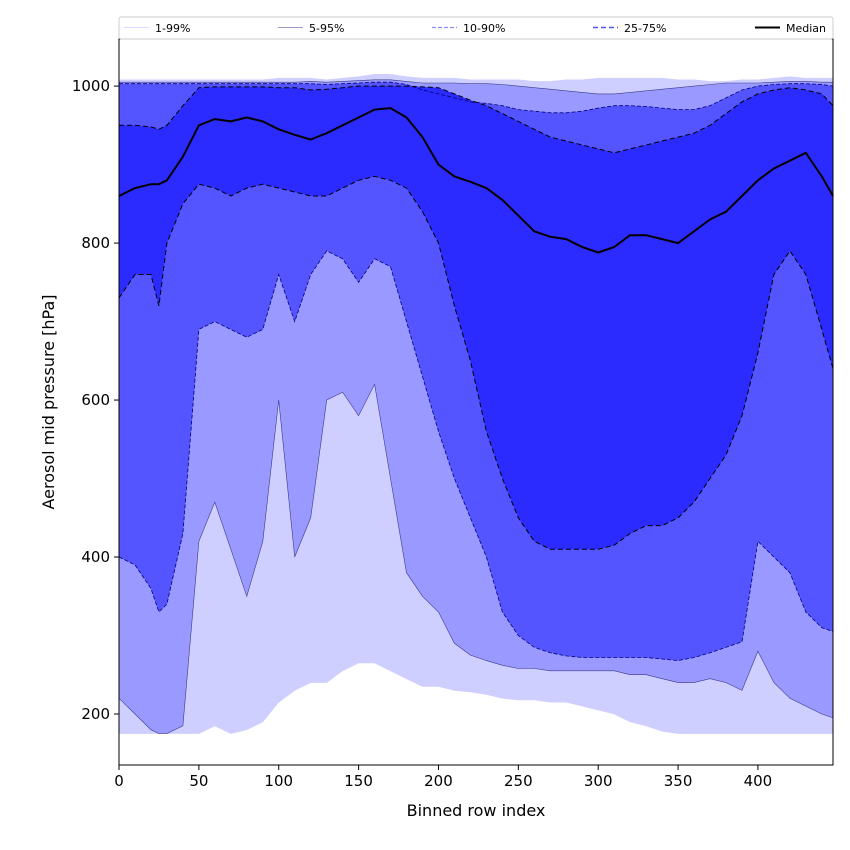 The height and width of the screenshot is (850, 850). What do you see at coordinates (198, 781) in the screenshot?
I see `x-tick-label: 50` at bounding box center [198, 781].